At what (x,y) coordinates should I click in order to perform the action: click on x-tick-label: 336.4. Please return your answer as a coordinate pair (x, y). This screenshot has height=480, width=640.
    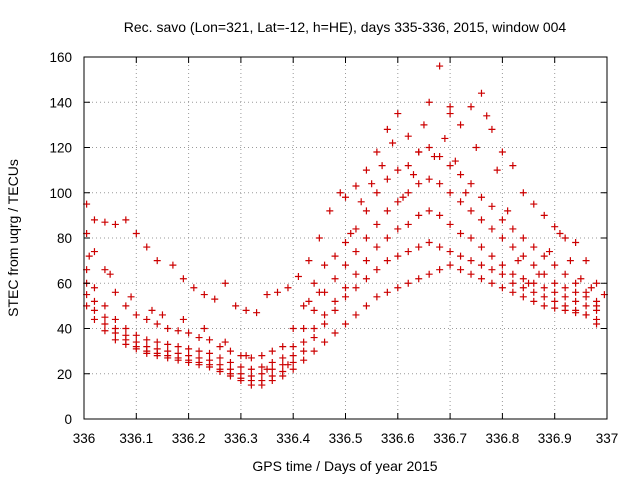
    Looking at the image, I should click on (293, 438).